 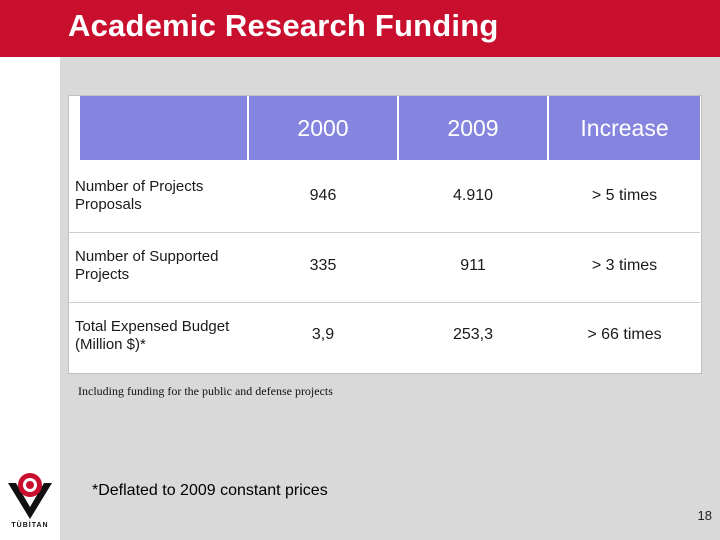 What do you see at coordinates (473, 334) in the screenshot?
I see `cell-budget-2009: 253,3` at bounding box center [473, 334].